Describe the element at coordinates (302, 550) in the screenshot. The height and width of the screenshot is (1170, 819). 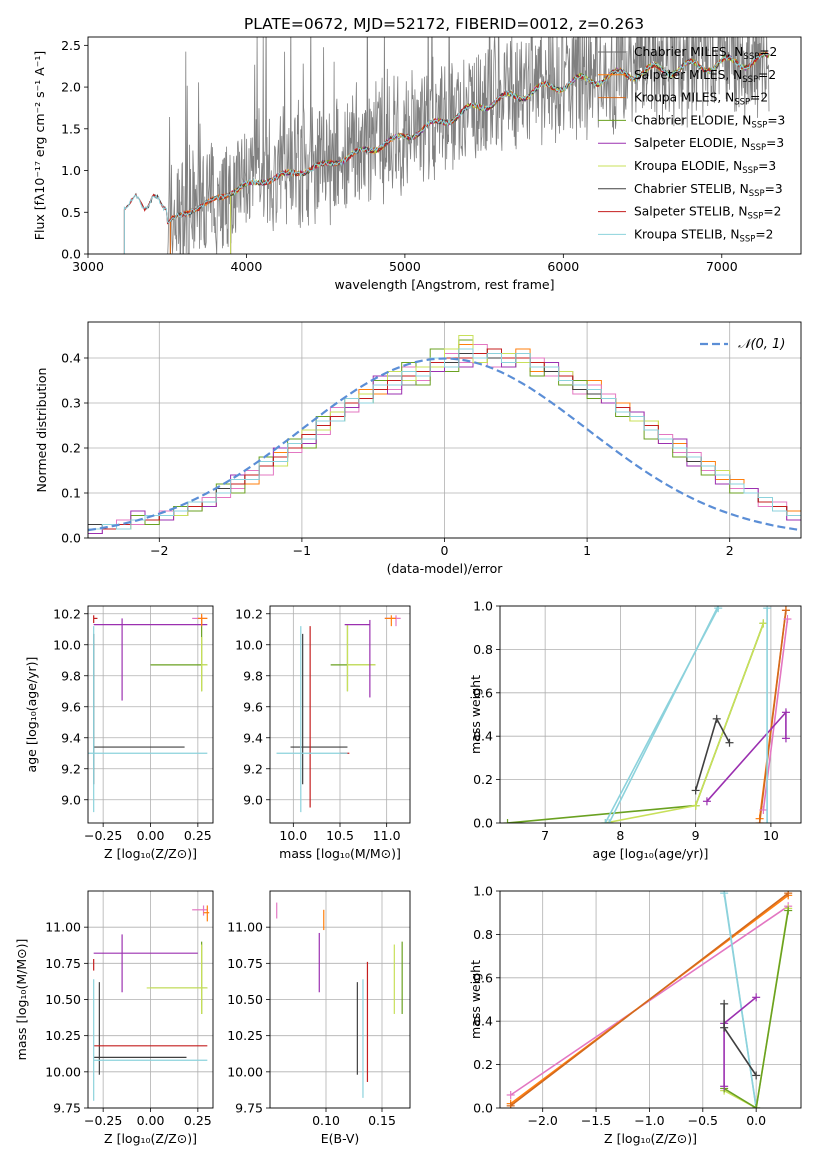
I see `x-tick-label: −1` at that location.